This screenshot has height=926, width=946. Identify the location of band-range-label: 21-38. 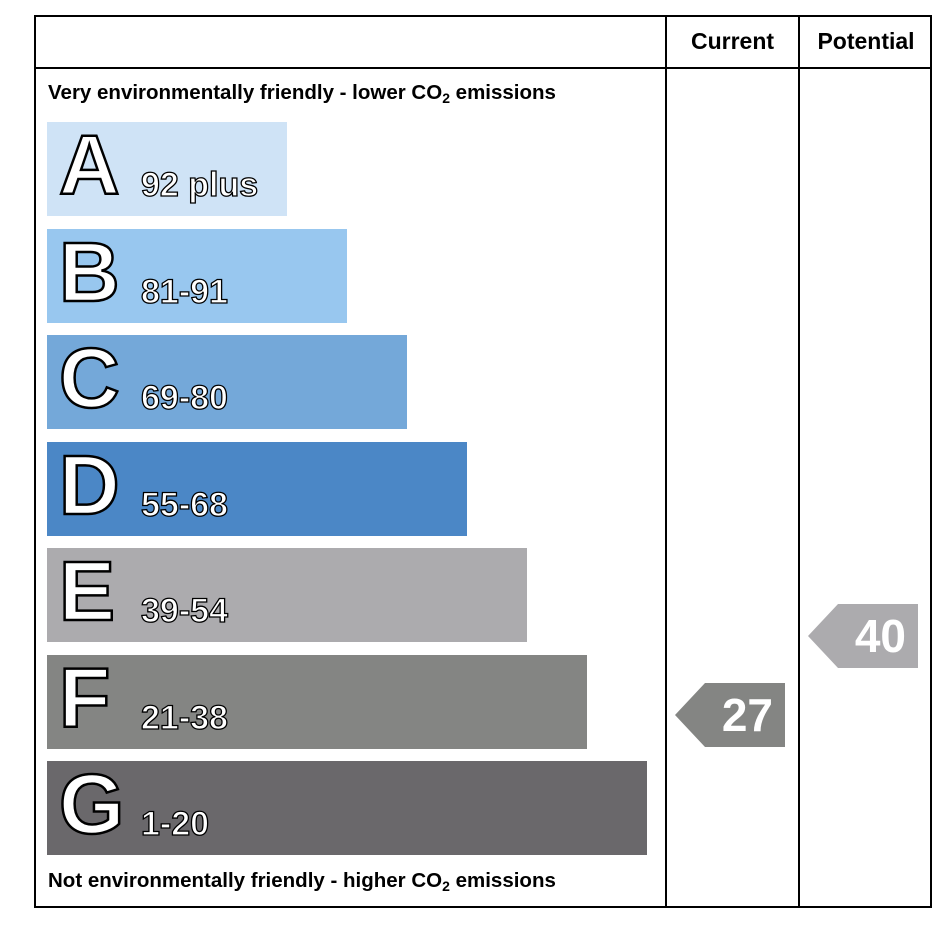
(184, 718).